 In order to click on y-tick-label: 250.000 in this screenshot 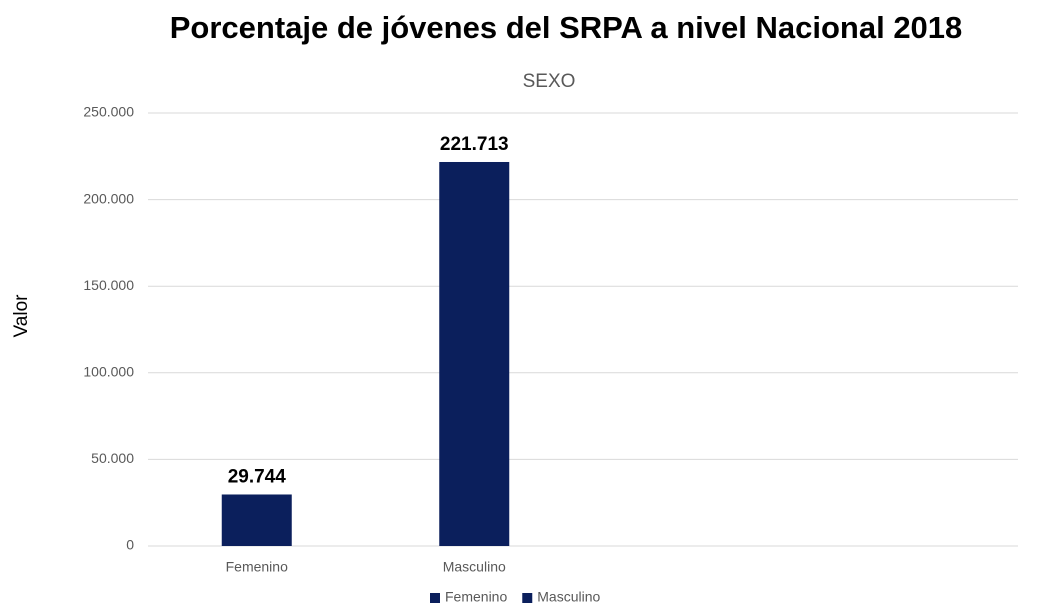, I will do `click(108, 112)`.